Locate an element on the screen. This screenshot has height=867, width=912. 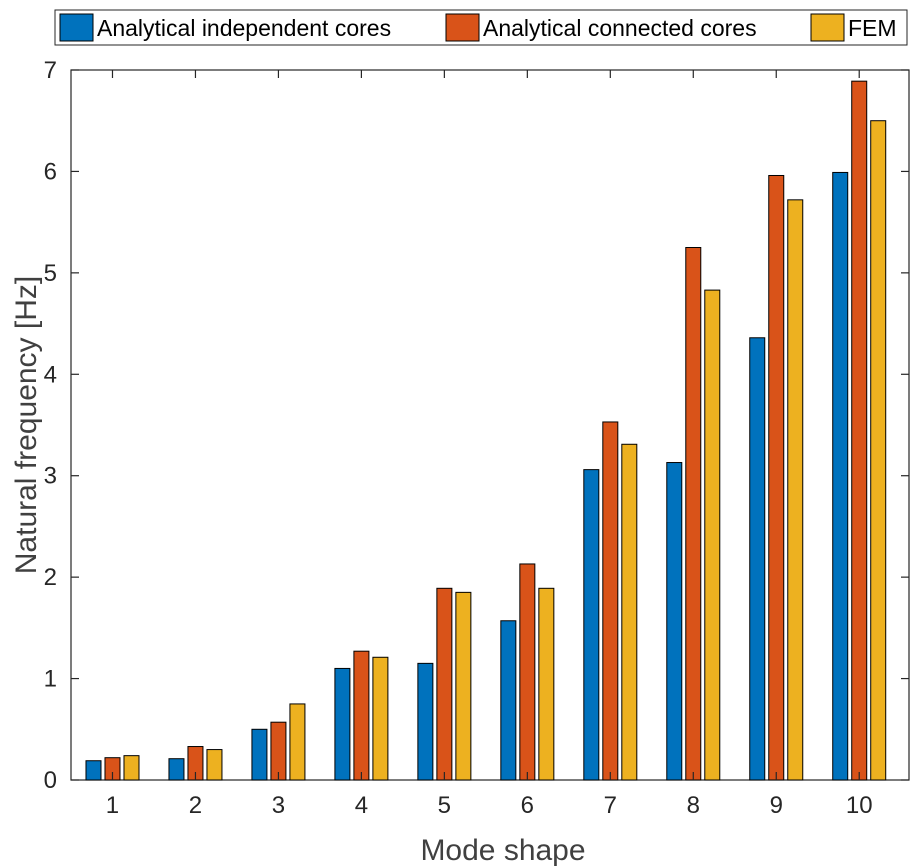
x-tick-label: 8 is located at coordinates (693, 805).